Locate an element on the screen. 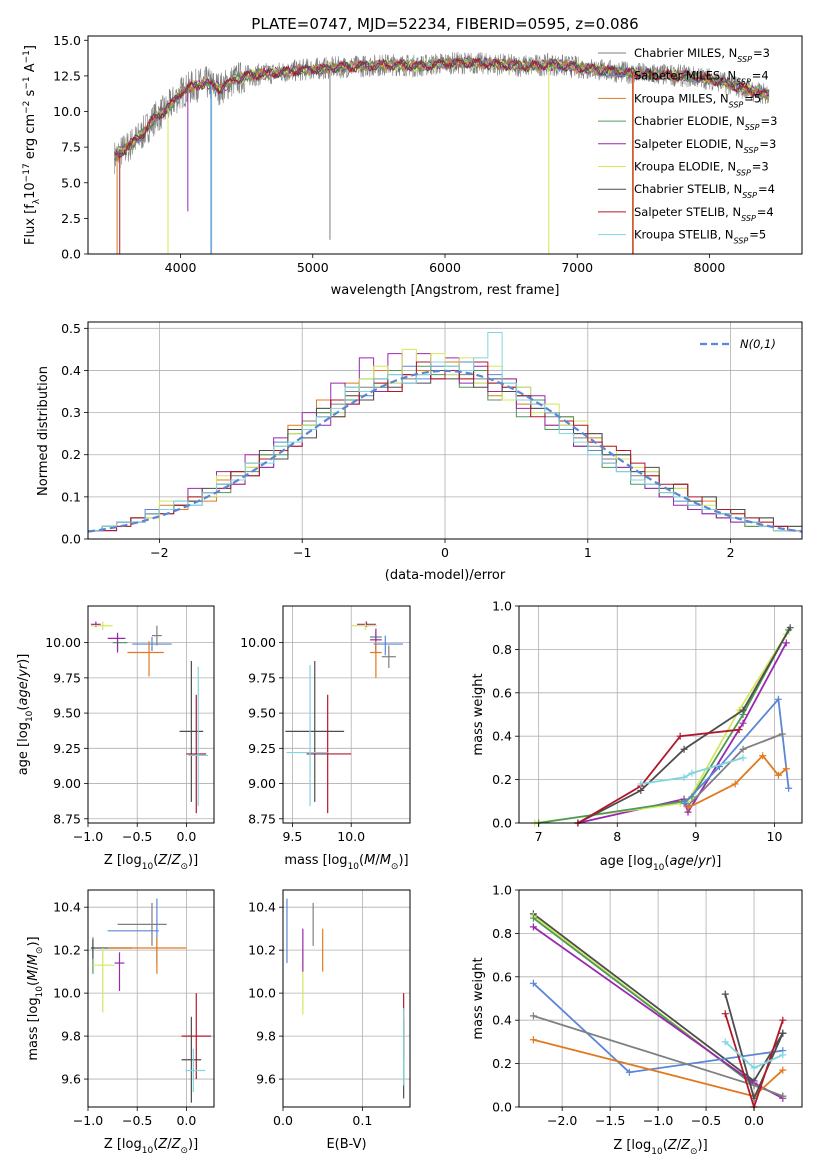 Image resolution: width=819 pixels, height=1170 pixels. y-tick-label: 10.4 is located at coordinates (262, 907).